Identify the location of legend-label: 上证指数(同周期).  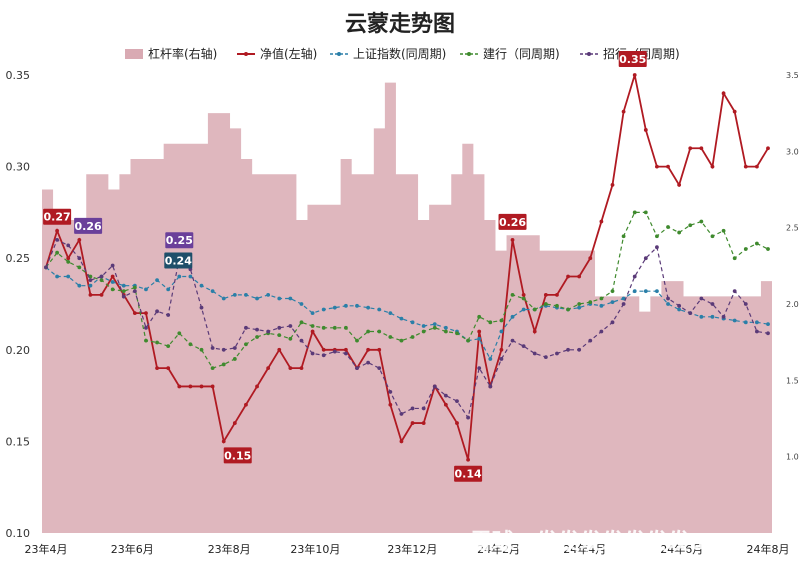
(400, 54).